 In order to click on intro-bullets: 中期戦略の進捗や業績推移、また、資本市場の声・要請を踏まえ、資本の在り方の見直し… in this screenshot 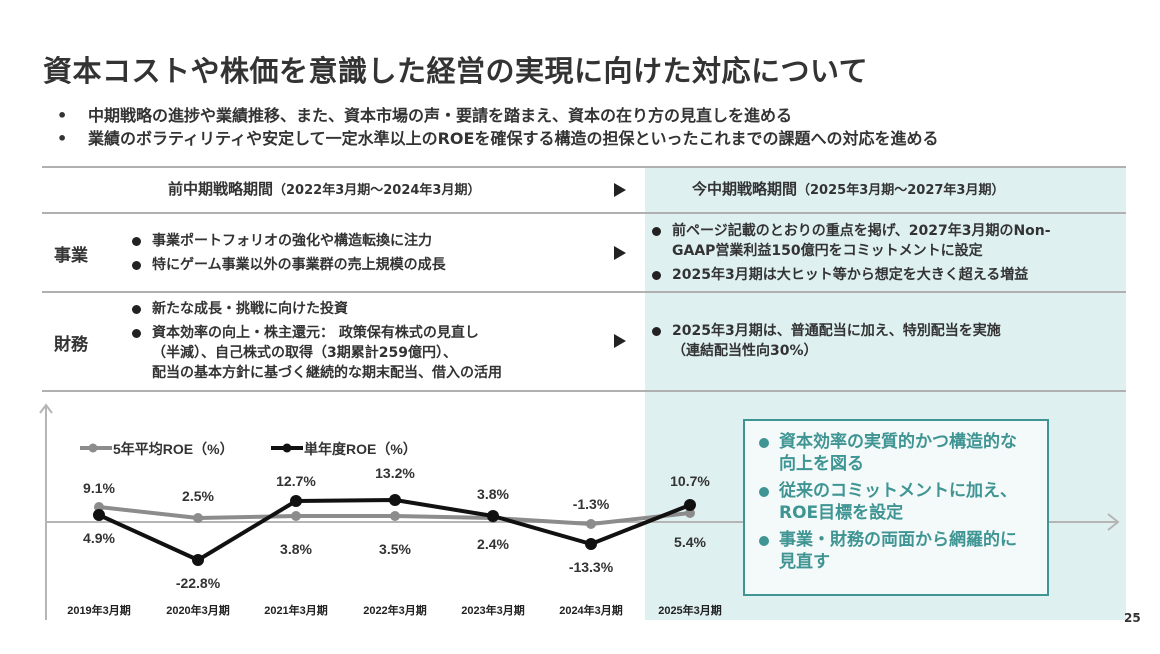, I will do `click(496, 127)`.